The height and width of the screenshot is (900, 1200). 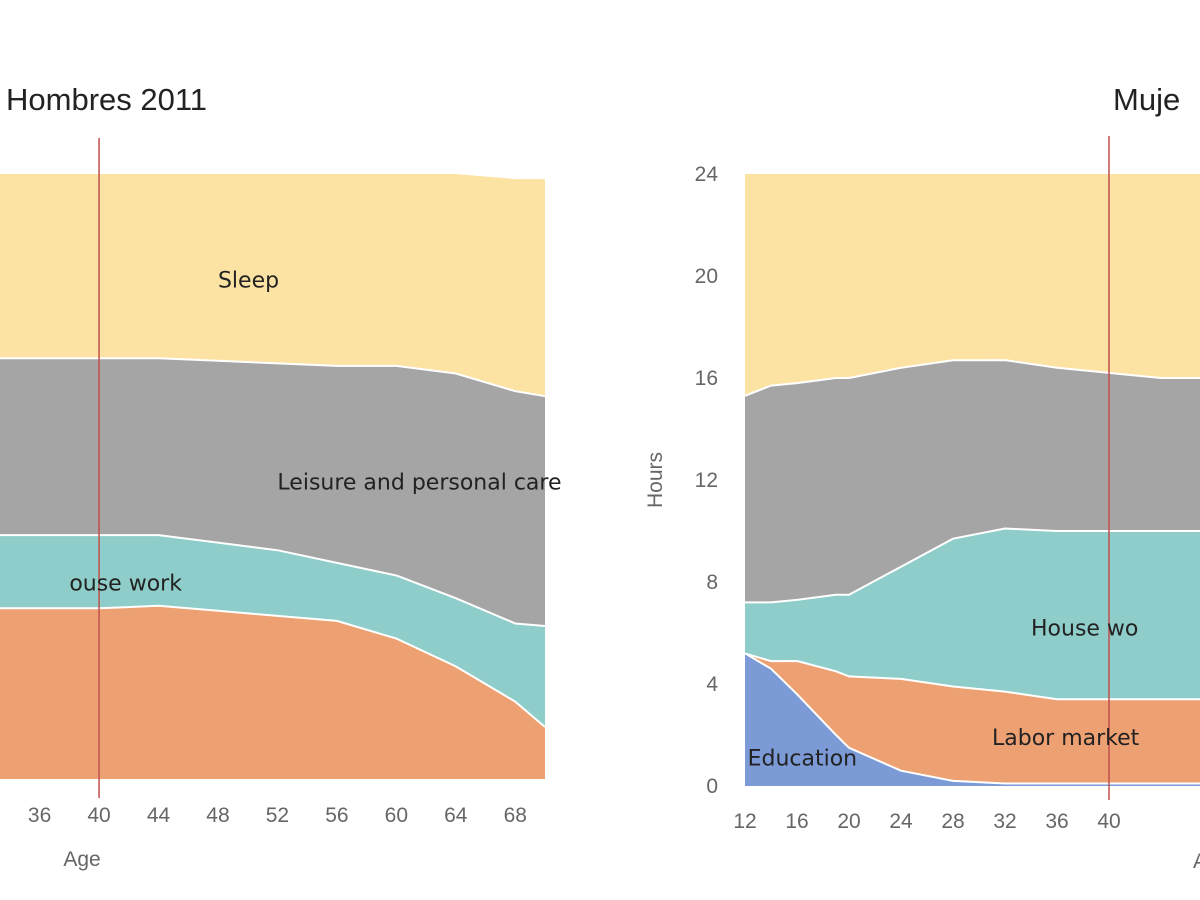 I want to click on x-tick-label: 28, so click(x=952, y=821).